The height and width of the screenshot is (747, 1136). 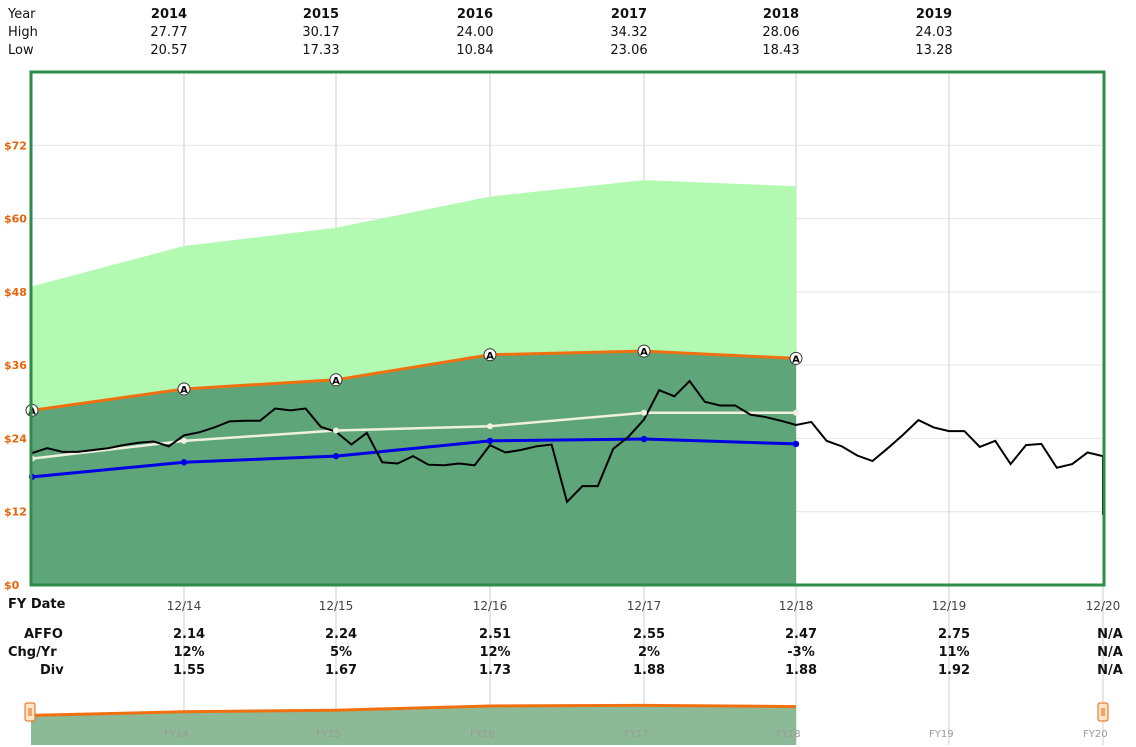 I want to click on low-cell: 17.33, so click(x=321, y=50).